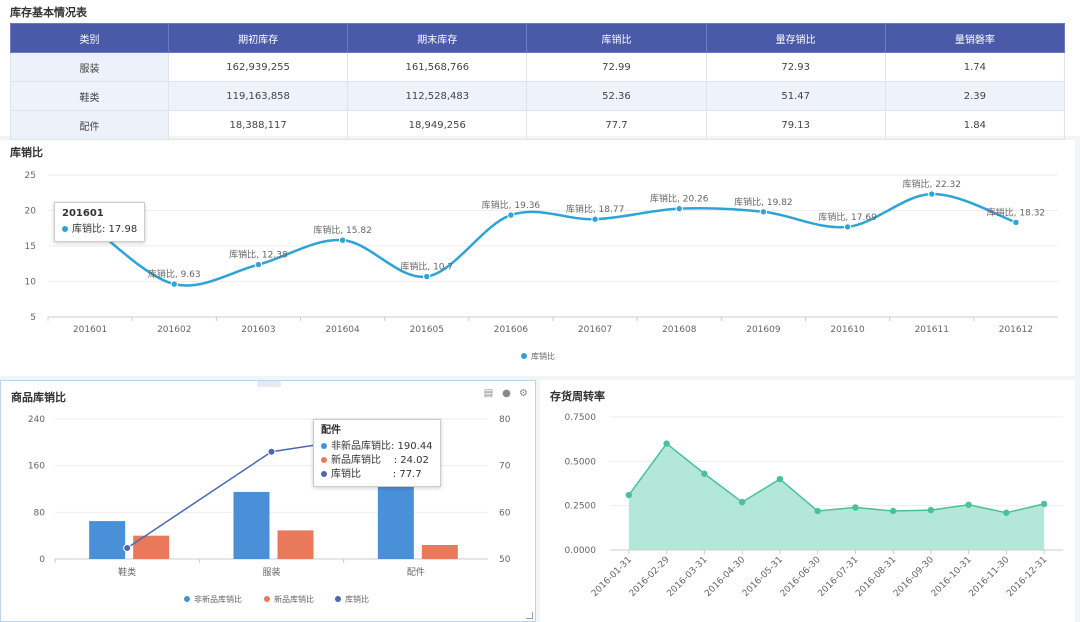 Image resolution: width=1080 pixels, height=622 pixels. Describe the element at coordinates (932, 184) in the screenshot. I see `data-label: 库销比, 22.32` at that location.